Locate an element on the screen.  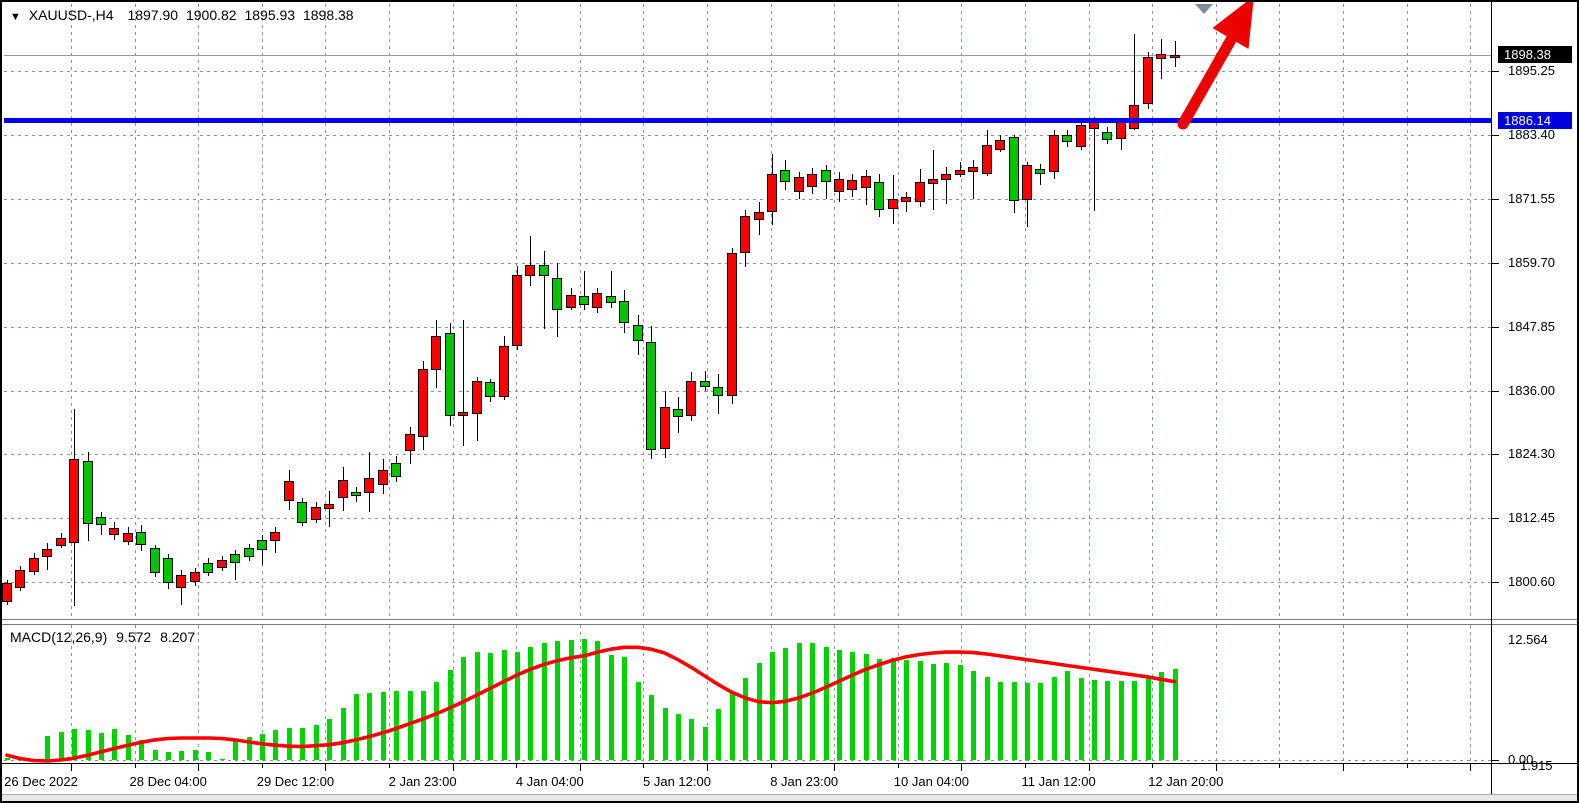
price-tick-label: 1847.85 is located at coordinates (1531, 326).